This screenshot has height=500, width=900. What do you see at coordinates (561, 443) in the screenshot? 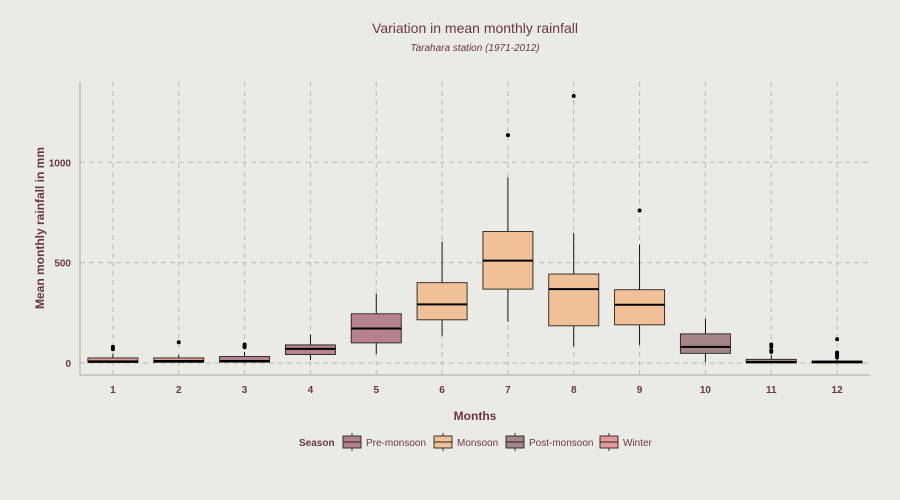
I see `legend-label: Post-monsoon` at bounding box center [561, 443].